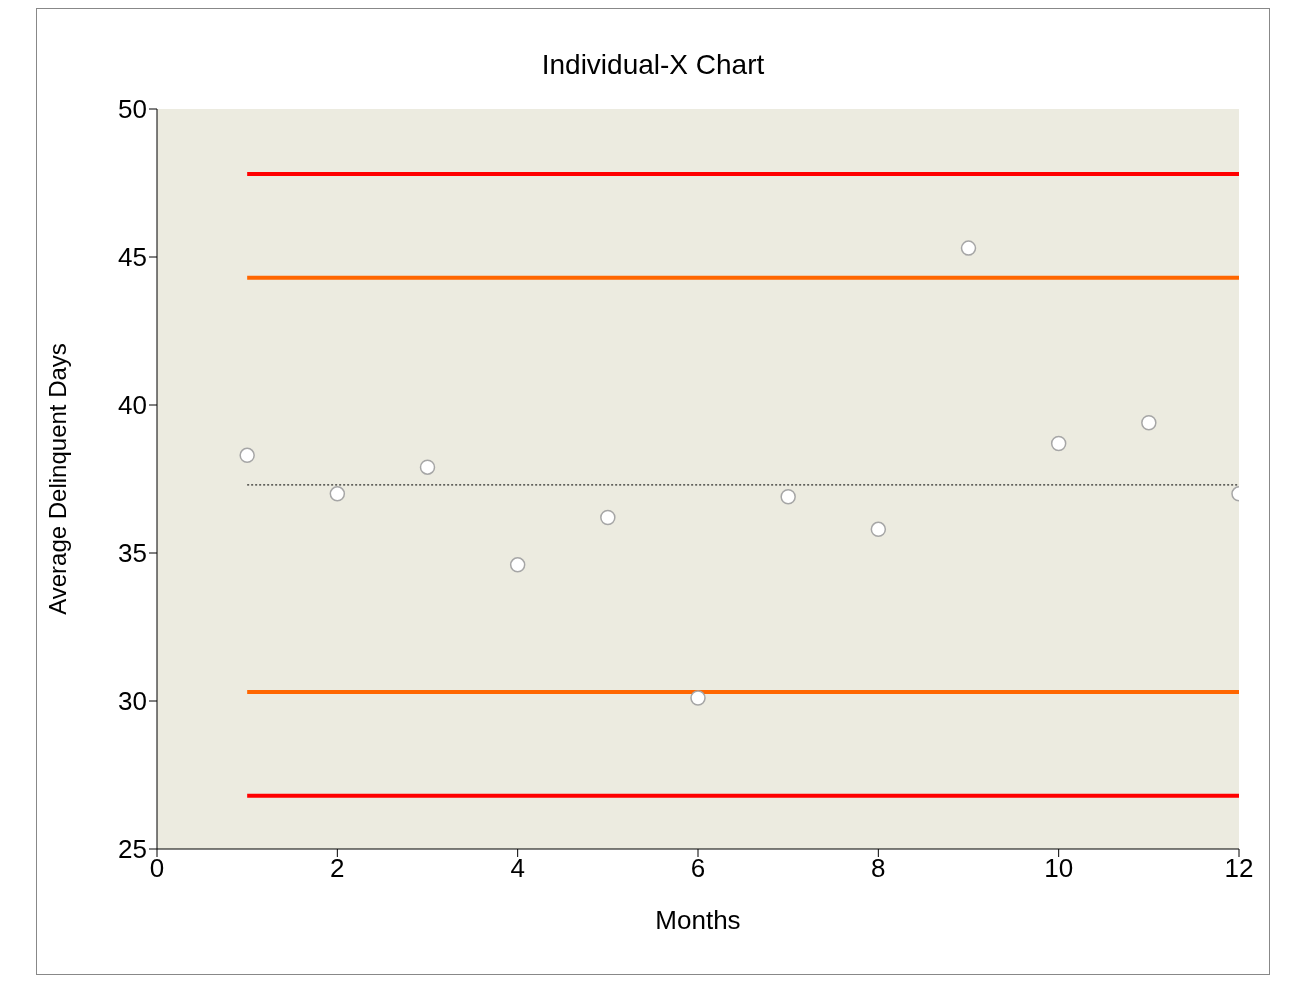 This screenshot has height=981, width=1306. I want to click on x-tick-label: 4, so click(517, 868).